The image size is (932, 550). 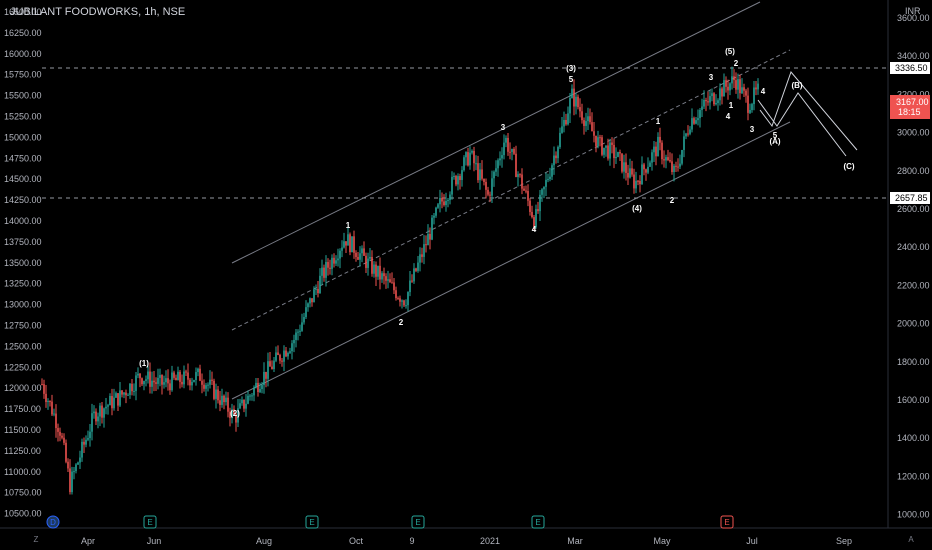 What do you see at coordinates (911, 198) in the screenshot?
I see `lower-level-price: 2657.85` at bounding box center [911, 198].